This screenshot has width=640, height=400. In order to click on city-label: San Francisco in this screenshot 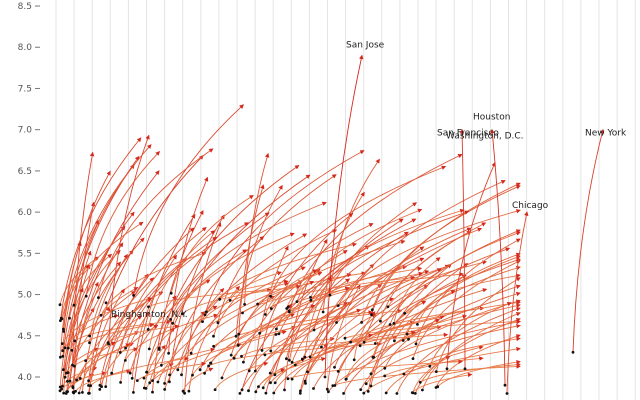, I will do `click(468, 134)`.